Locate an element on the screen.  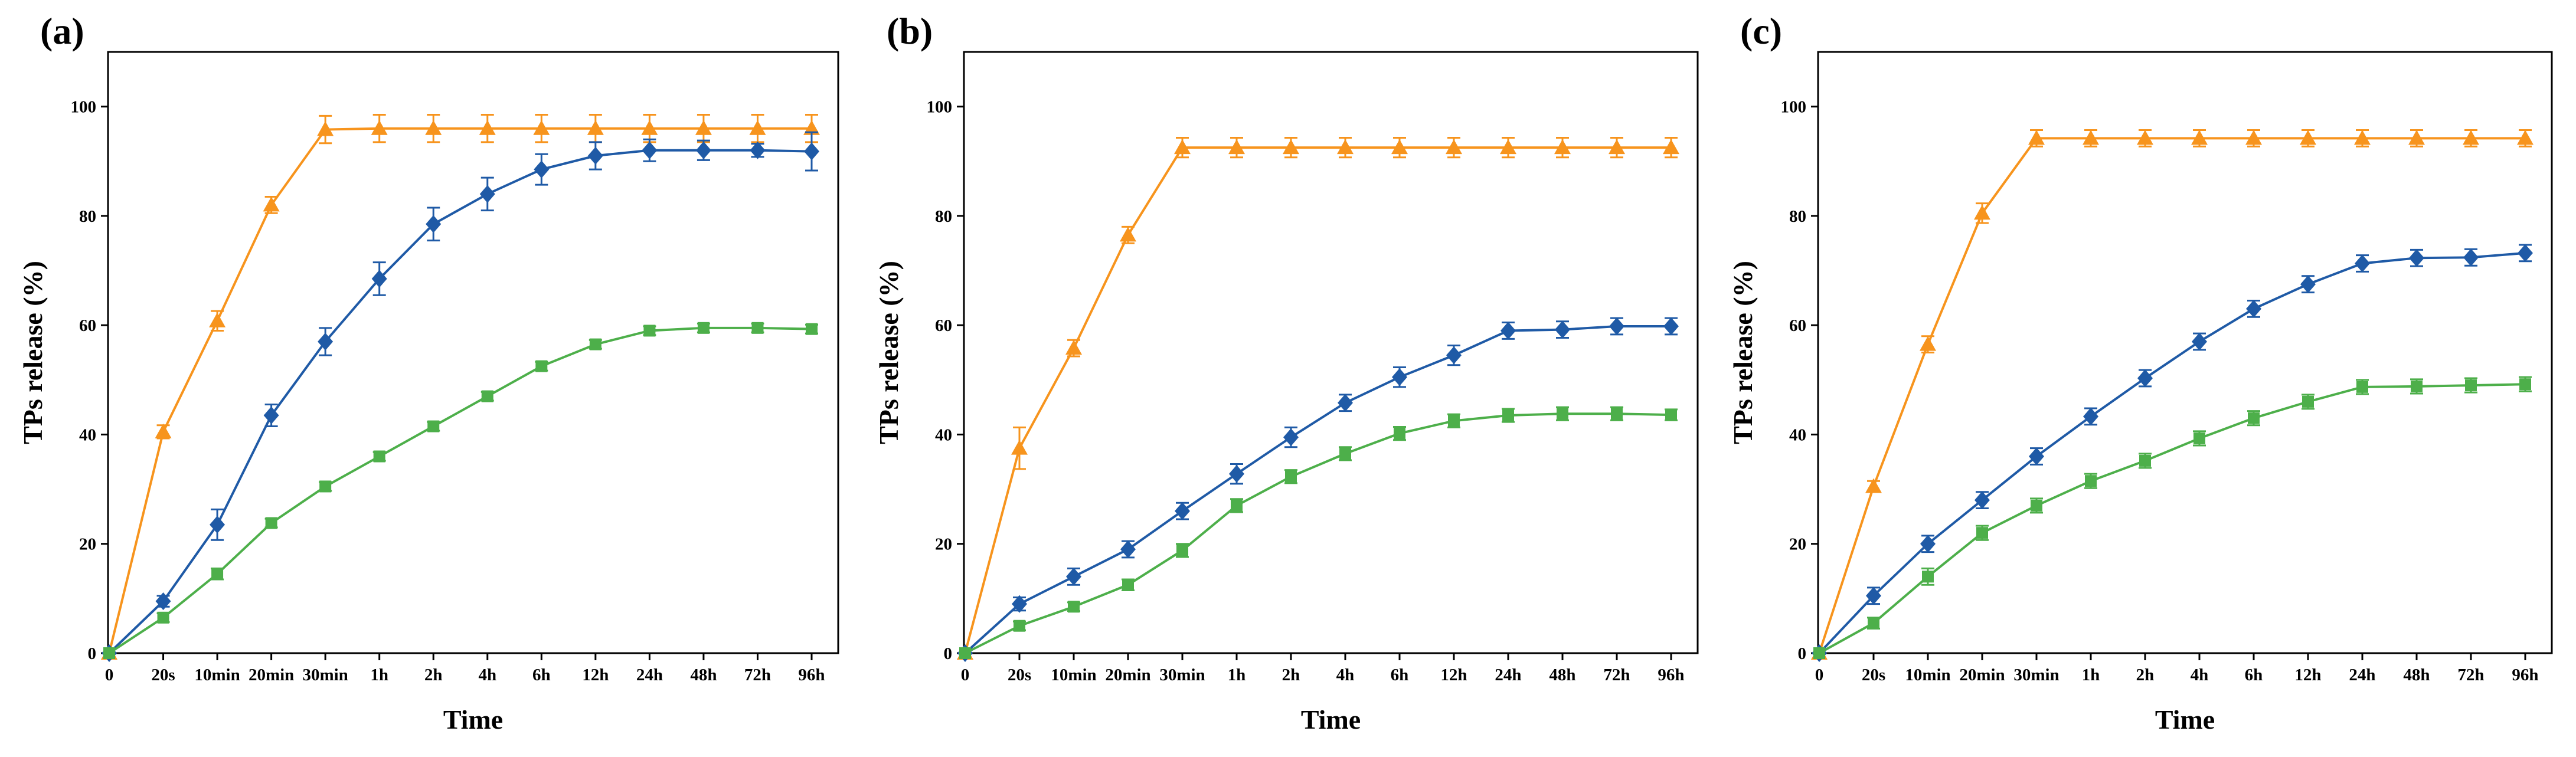
y-axis-title: TPs release (%) is located at coordinates (1743, 352).